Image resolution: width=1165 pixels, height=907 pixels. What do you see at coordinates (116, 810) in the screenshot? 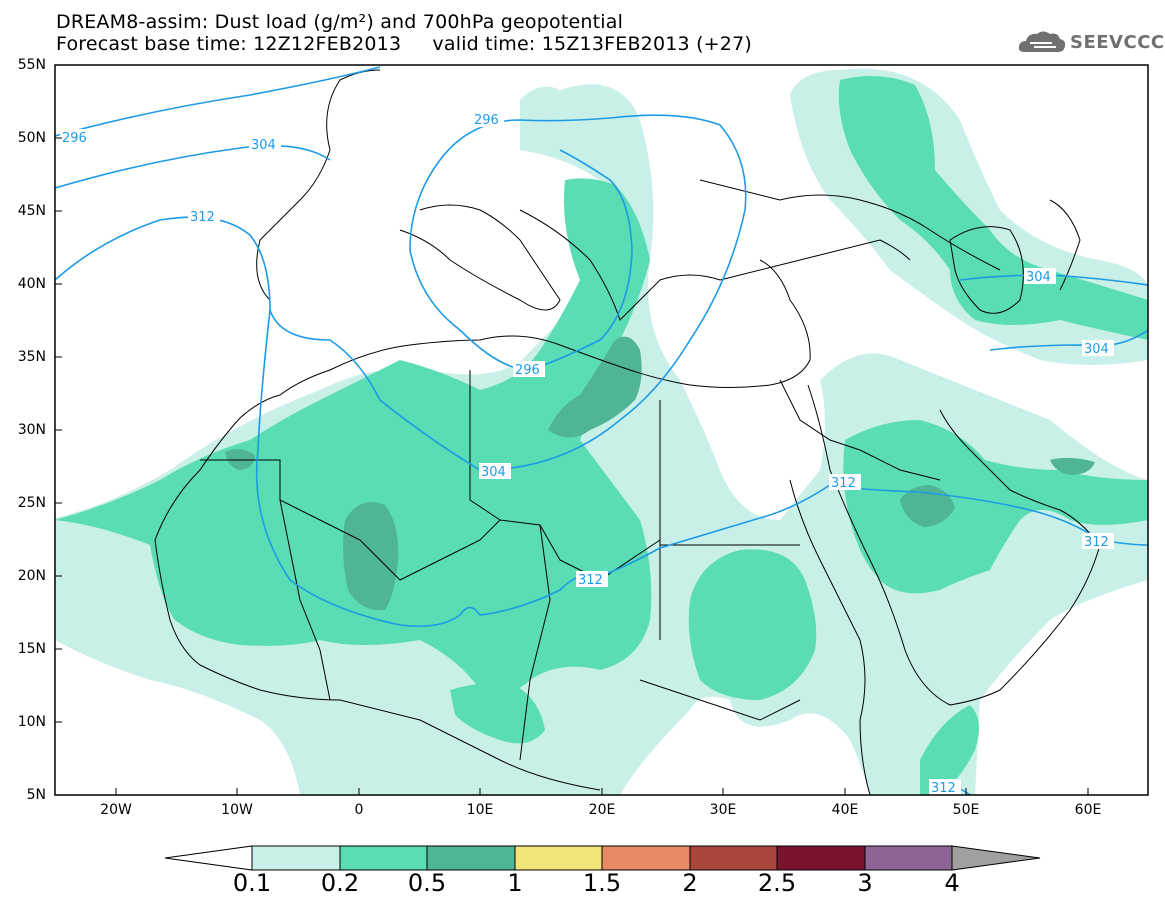
I see `lon-label: 20W` at bounding box center [116, 810].